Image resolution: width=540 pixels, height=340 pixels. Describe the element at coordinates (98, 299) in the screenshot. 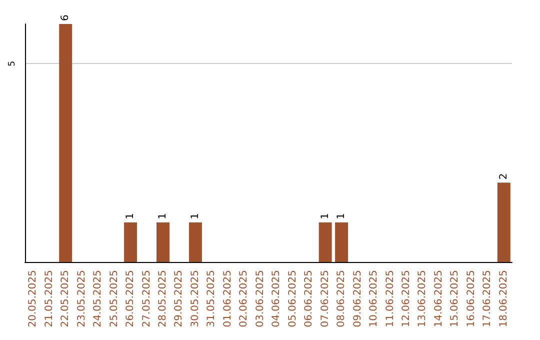

I see `x-tick-label: 24.05.2025` at that location.